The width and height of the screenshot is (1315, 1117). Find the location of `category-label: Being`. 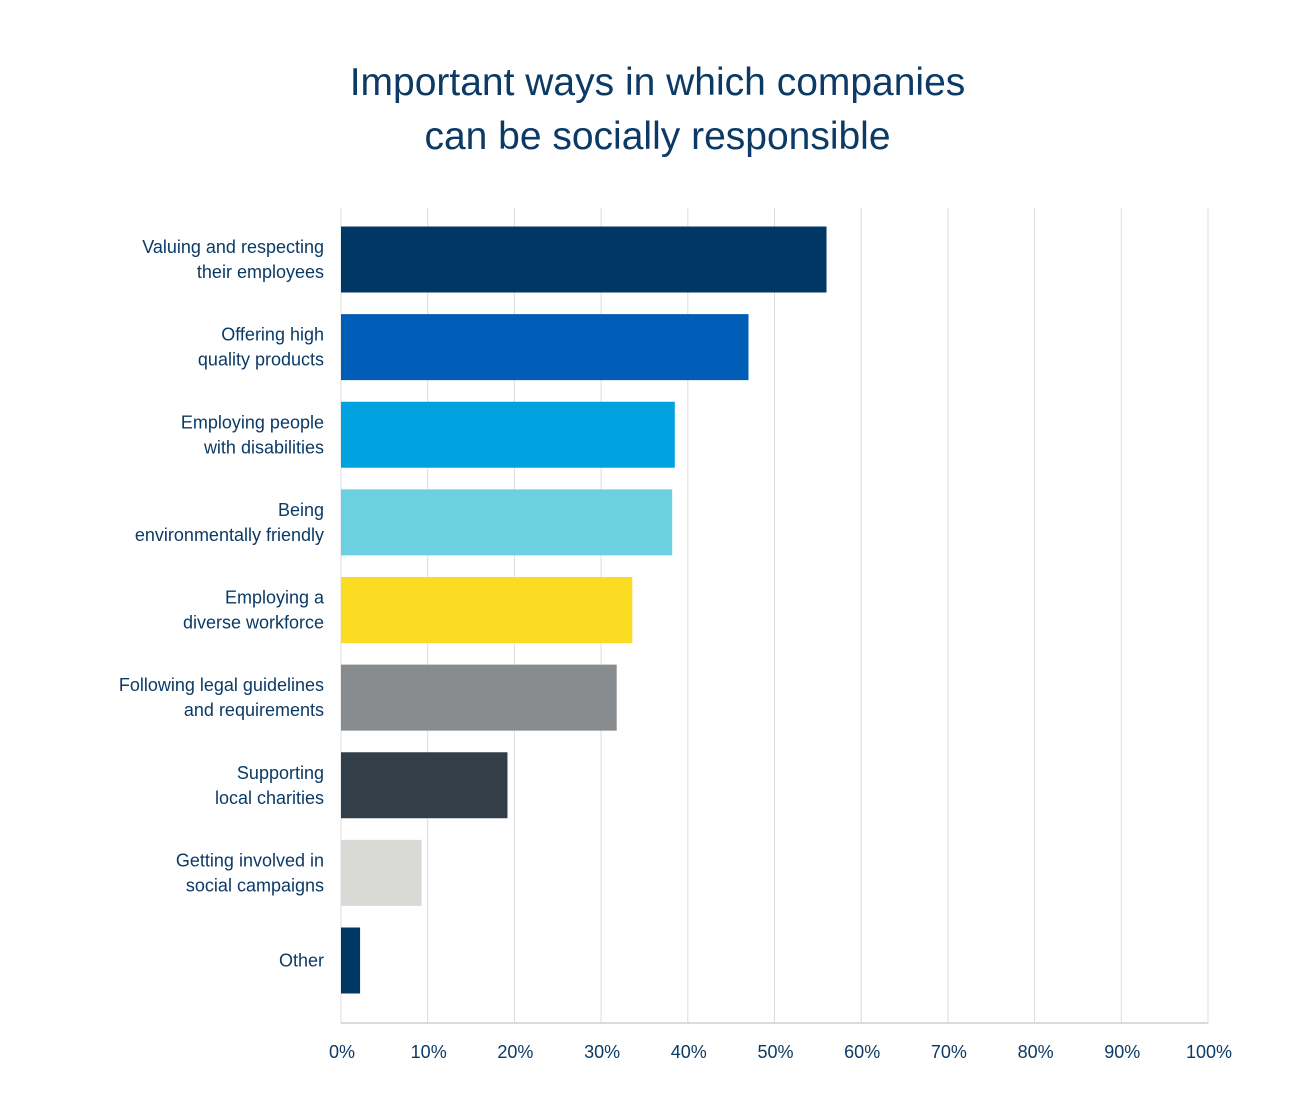

category-label: Being is located at coordinates (301, 510).